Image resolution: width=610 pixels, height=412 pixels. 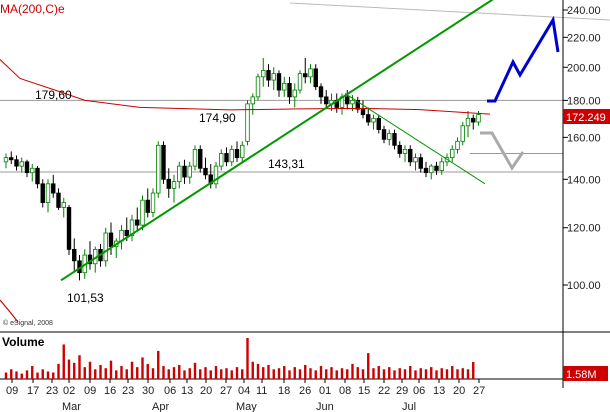 What do you see at coordinates (584, 229) in the screenshot?
I see `price-tick-label: 120.00` at bounding box center [584, 229].